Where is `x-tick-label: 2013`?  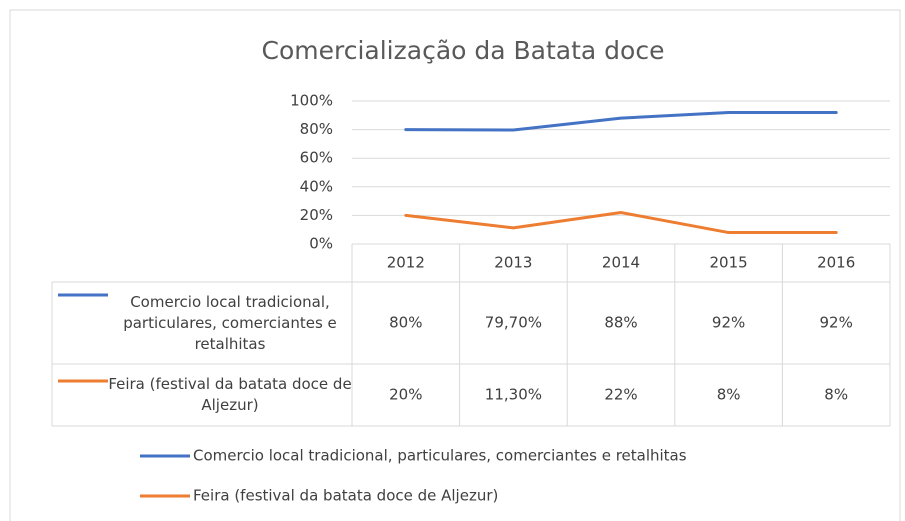
x-tick-label: 2013 is located at coordinates (513, 263).